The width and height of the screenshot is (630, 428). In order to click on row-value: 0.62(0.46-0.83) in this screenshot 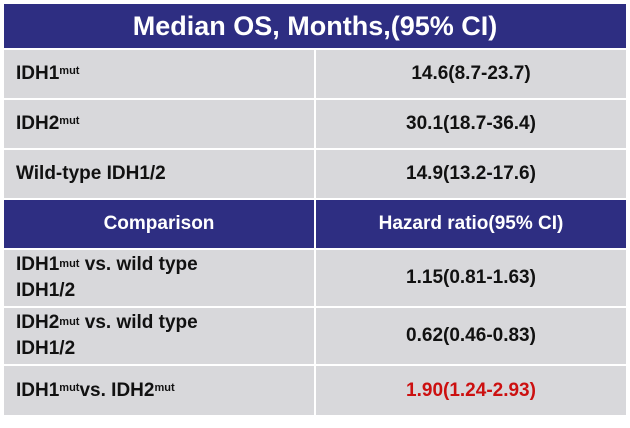, I will do `click(471, 335)`.